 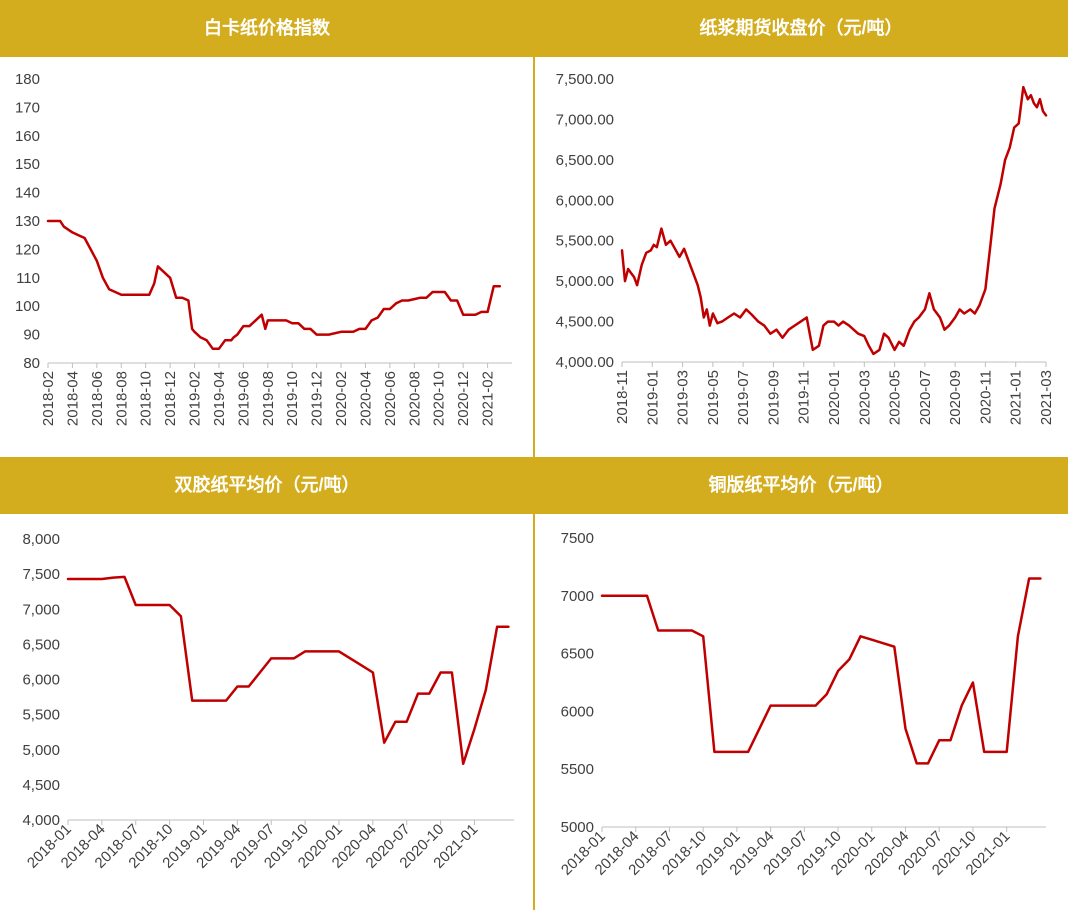 What do you see at coordinates (864, 397) in the screenshot?
I see `x-tick-label: 2020-03` at bounding box center [864, 397].